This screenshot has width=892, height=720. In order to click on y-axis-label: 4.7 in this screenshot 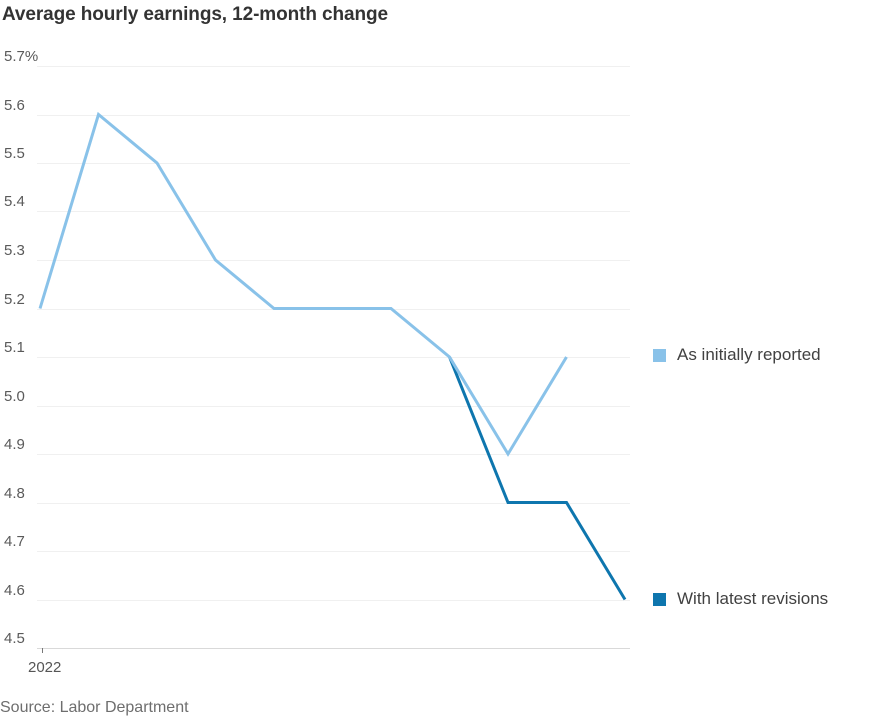, I will do `click(14, 541)`.